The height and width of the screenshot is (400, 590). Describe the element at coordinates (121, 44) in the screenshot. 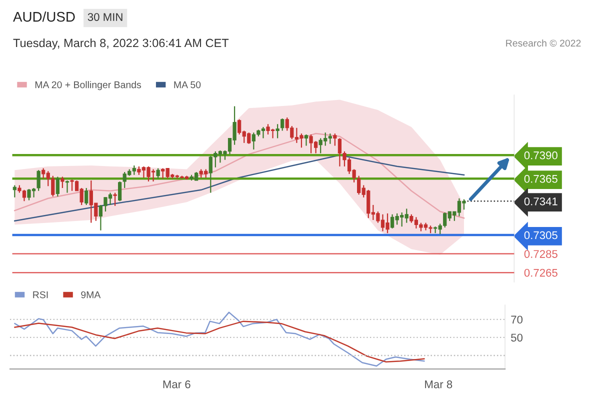

I see `chart-subtitle: Tuesday, March 8, 2022 3:06:41 AM CET` at that location.